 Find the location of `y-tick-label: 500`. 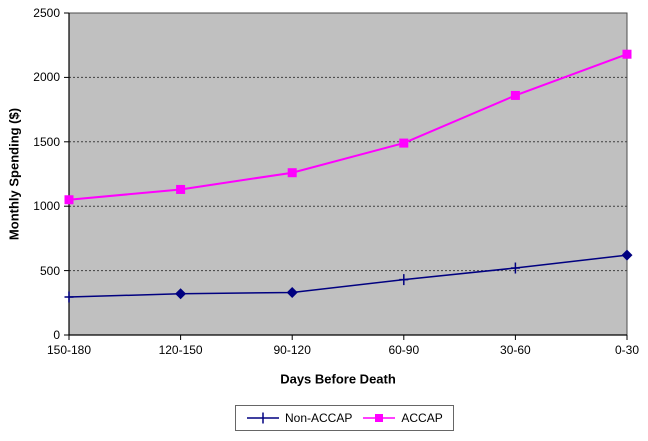

y-tick-label: 500 is located at coordinates (49, 270).